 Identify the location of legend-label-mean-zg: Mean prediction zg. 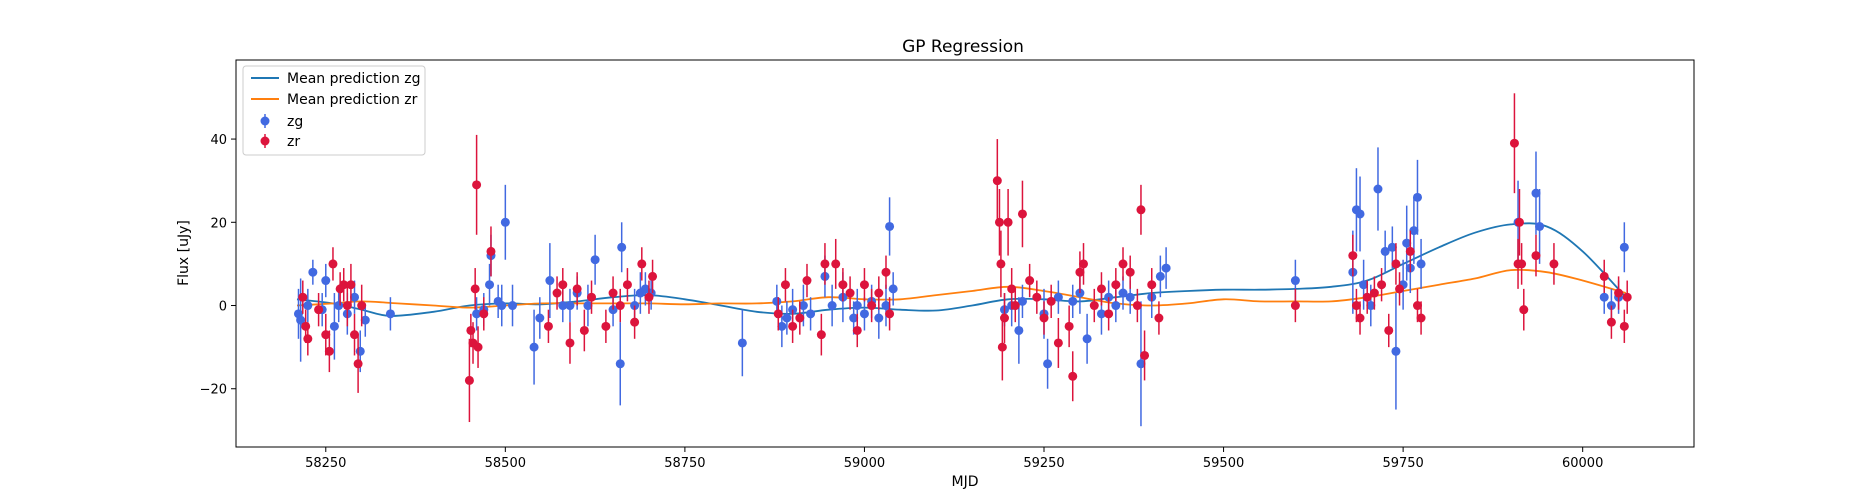
(354, 79).